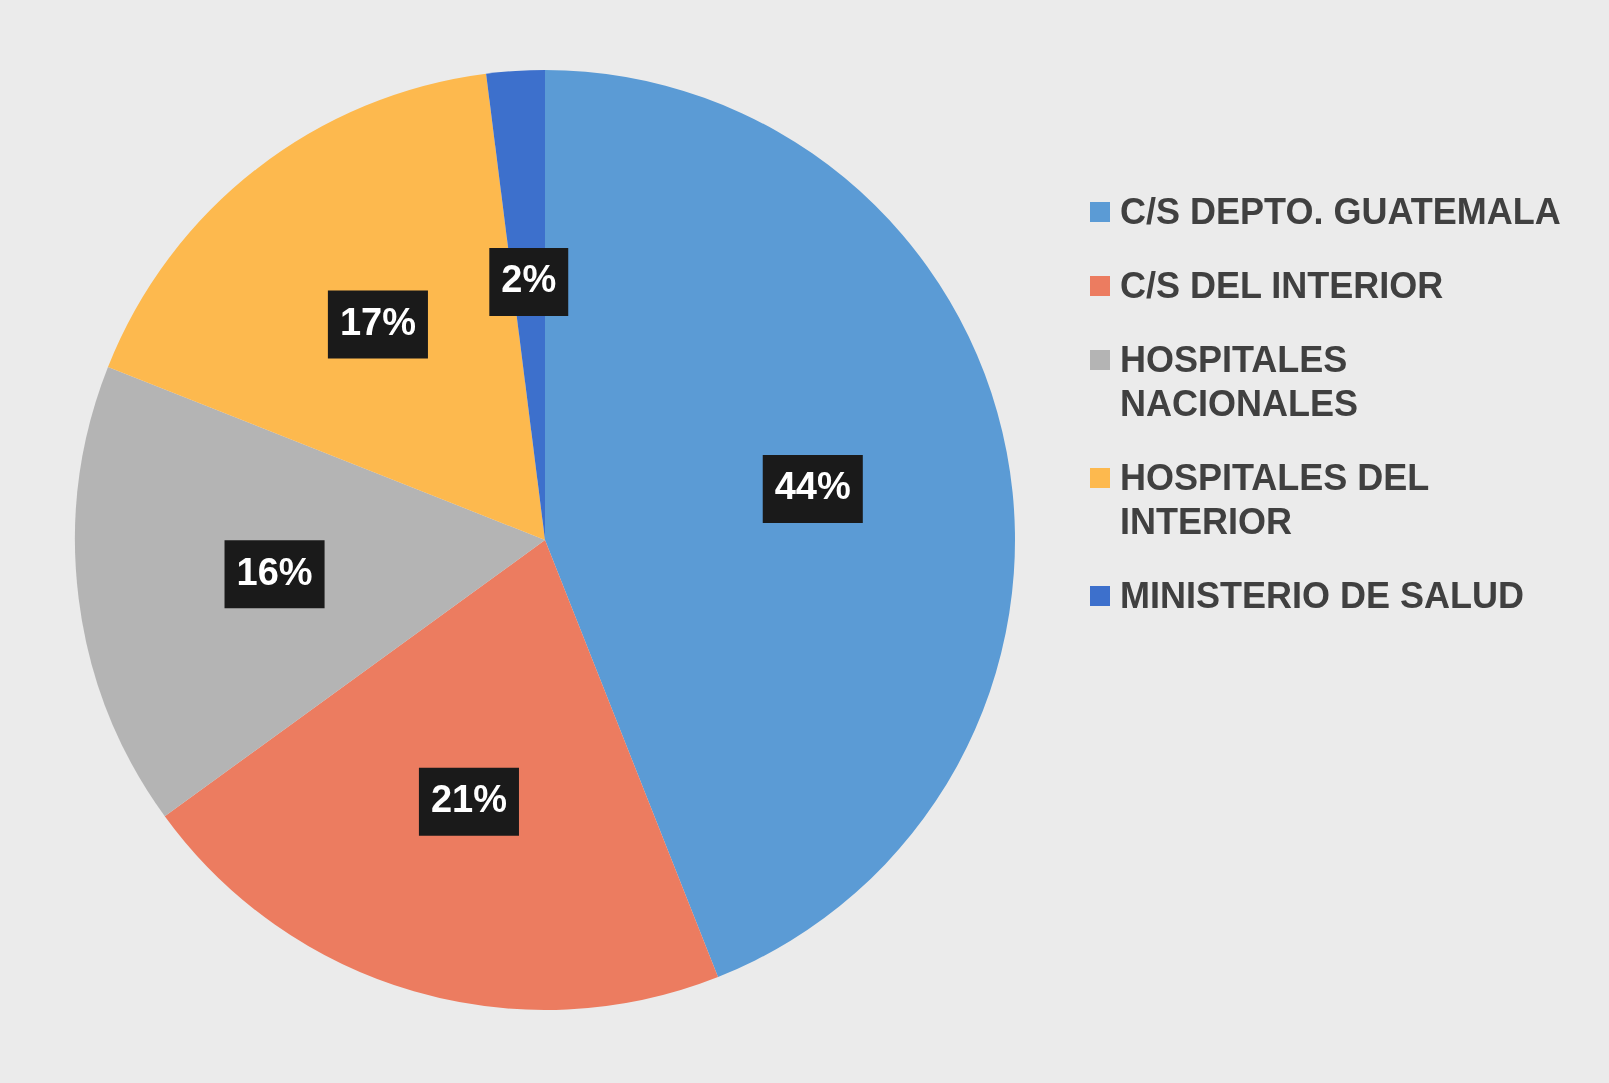  Describe the element at coordinates (1239, 382) in the screenshot. I see `legend-label: HOSPITALES NACIONALES` at that location.